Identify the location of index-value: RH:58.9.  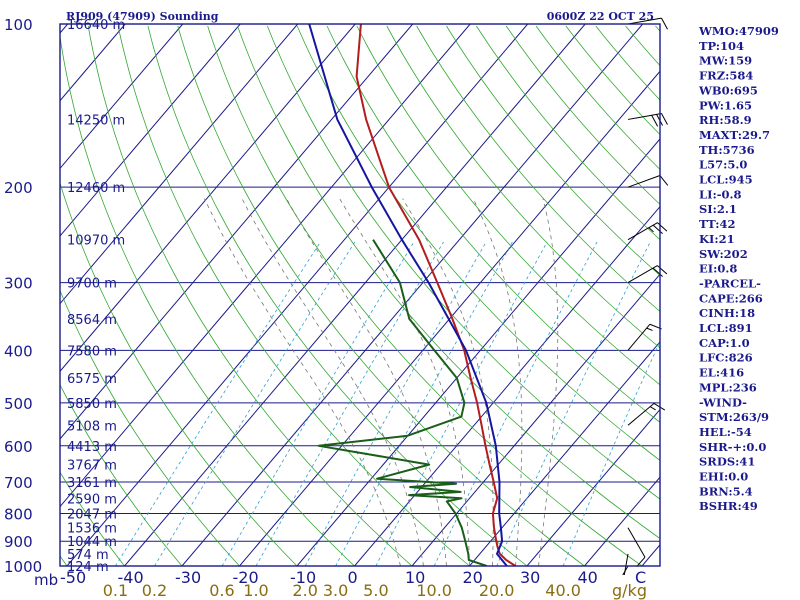
(725, 120).